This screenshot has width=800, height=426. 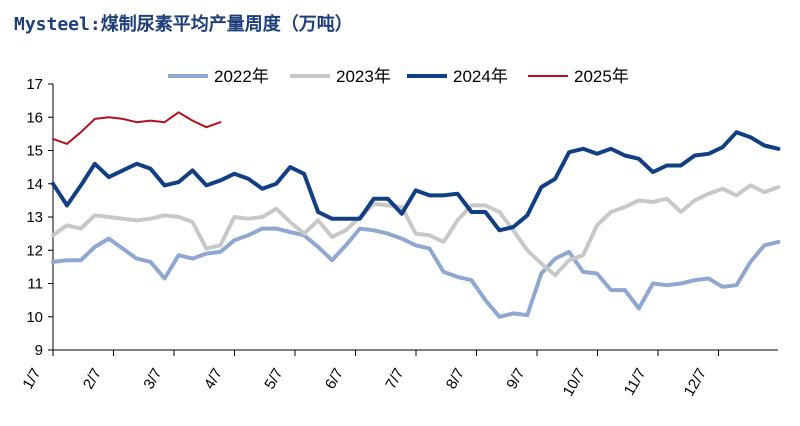 I want to click on legend-item-2023: 2023年, so click(x=340, y=76).